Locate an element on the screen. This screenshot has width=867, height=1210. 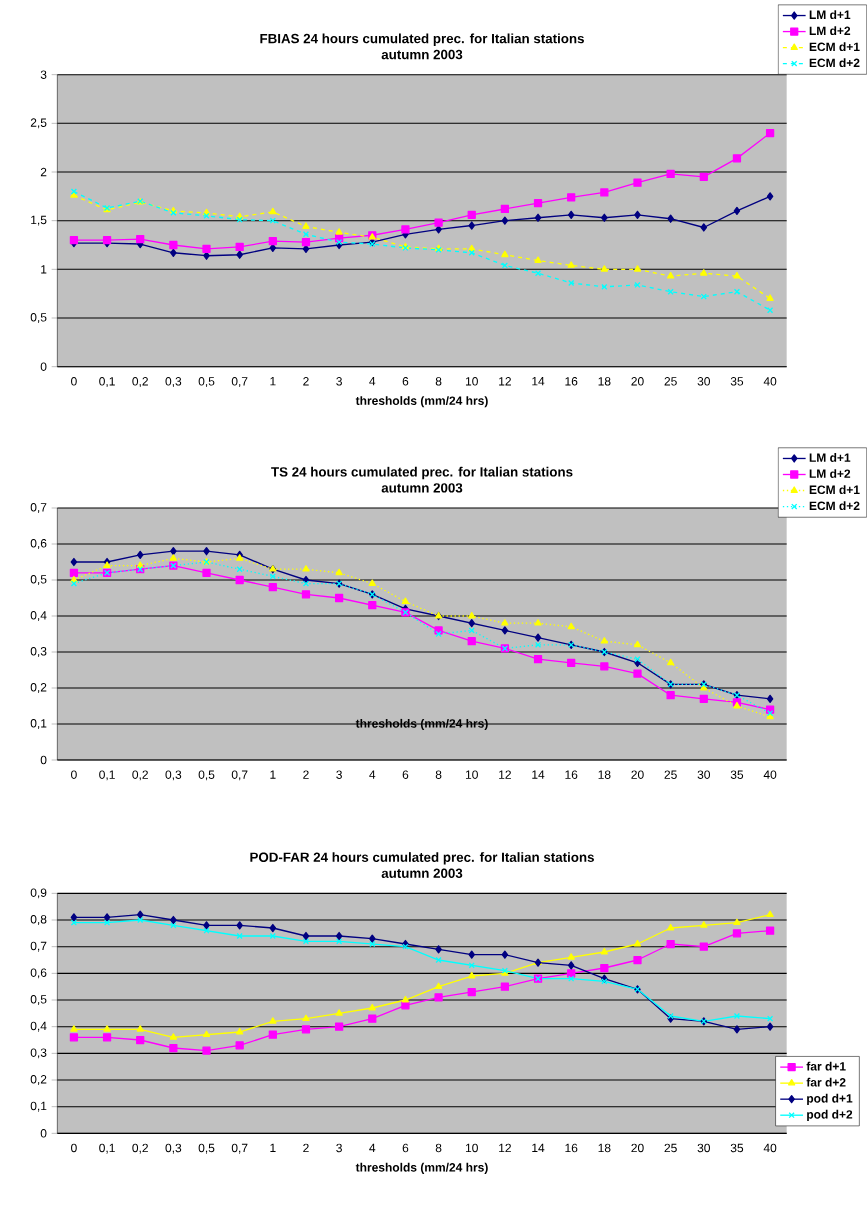
legend-label: pod d+2 is located at coordinates (830, 1115).